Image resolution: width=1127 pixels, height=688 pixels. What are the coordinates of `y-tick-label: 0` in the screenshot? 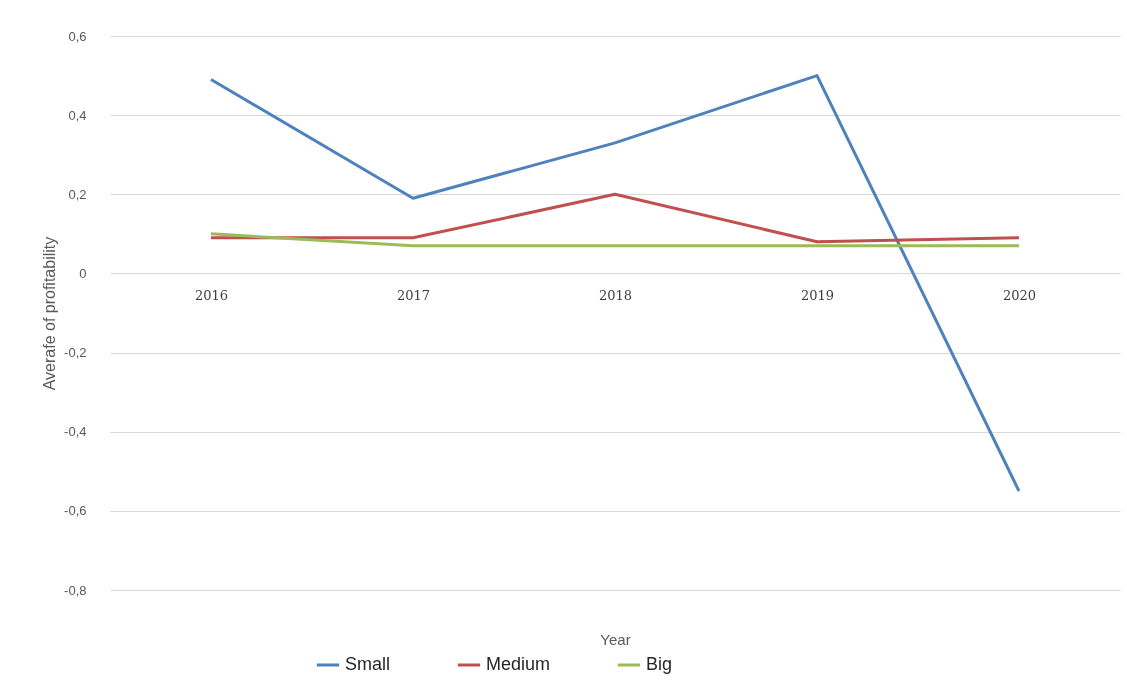 It's located at (83, 273).